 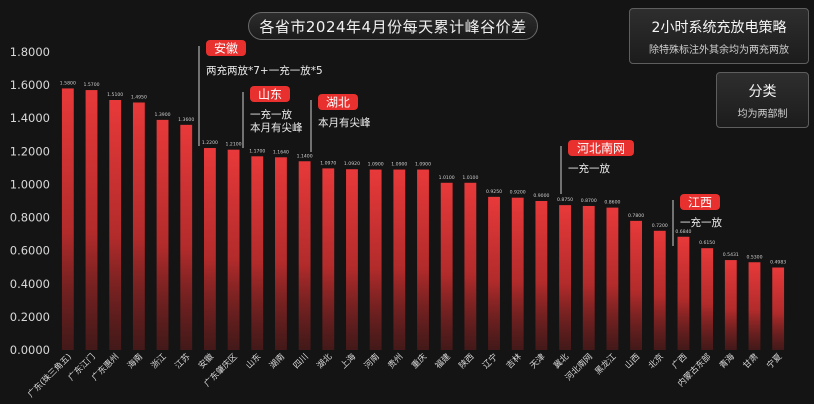 What do you see at coordinates (30, 284) in the screenshot?
I see `y-tick-label: 0.4000` at bounding box center [30, 284].